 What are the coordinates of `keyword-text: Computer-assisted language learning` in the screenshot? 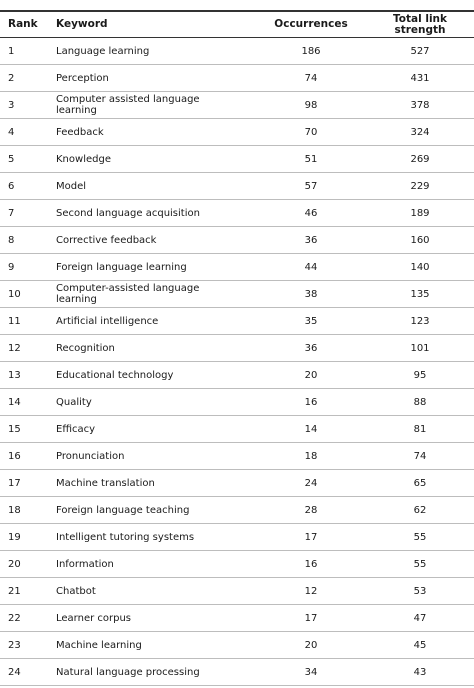 It's located at (128, 294).